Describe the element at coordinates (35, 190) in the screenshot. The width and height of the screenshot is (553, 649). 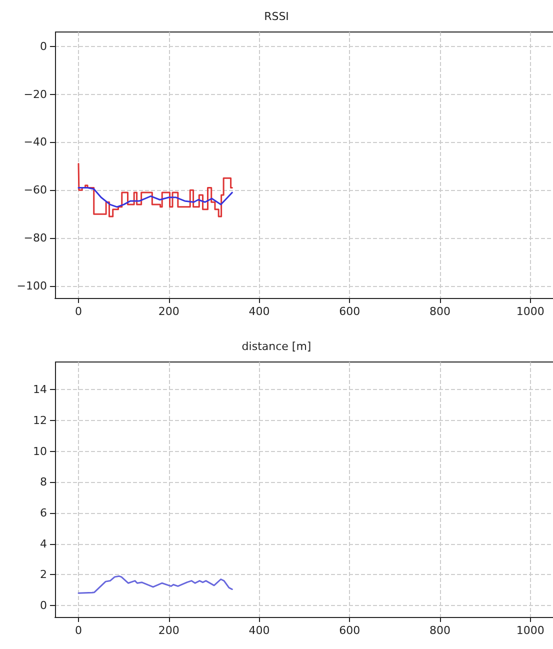
I see `y-tick-label: −60` at that location.